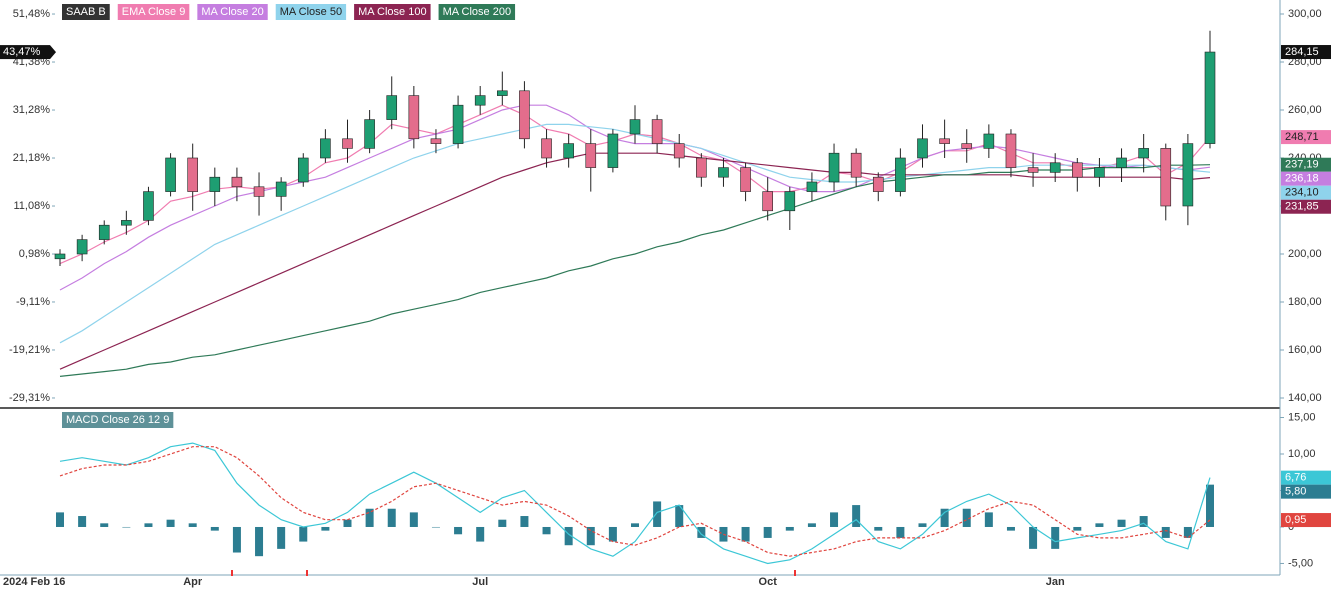  I want to click on legend-label: MA Close 200, so click(477, 12).